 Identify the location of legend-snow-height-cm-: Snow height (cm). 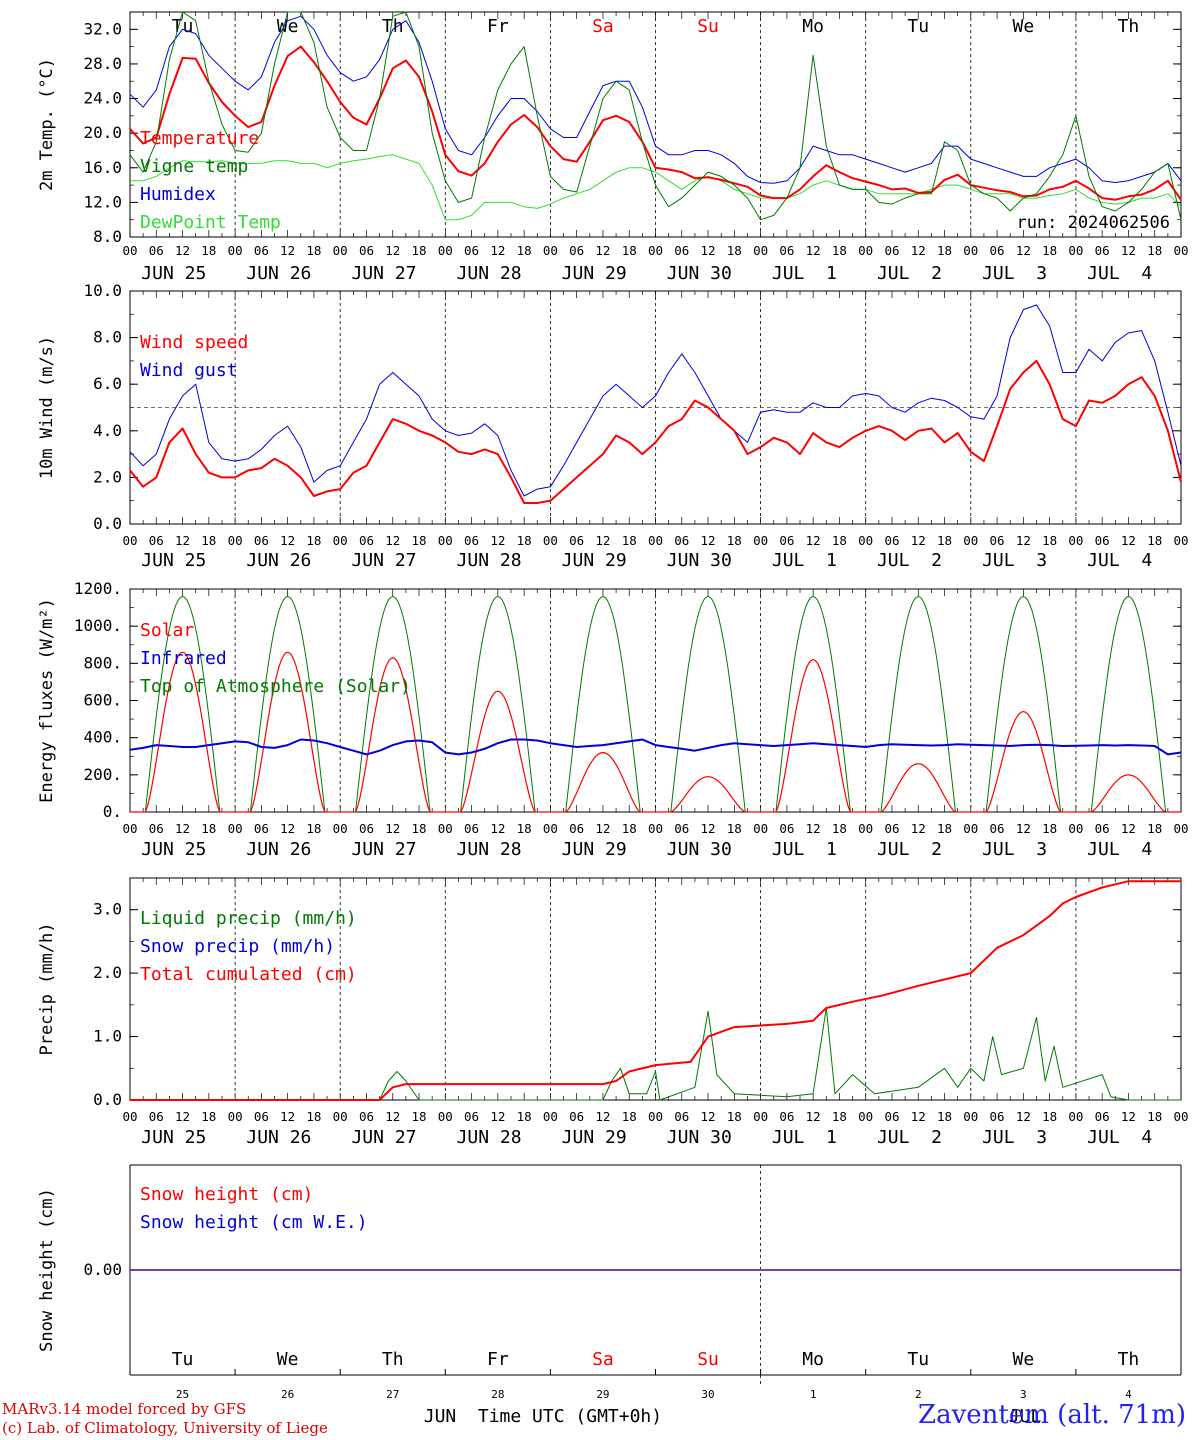
(226, 1194).